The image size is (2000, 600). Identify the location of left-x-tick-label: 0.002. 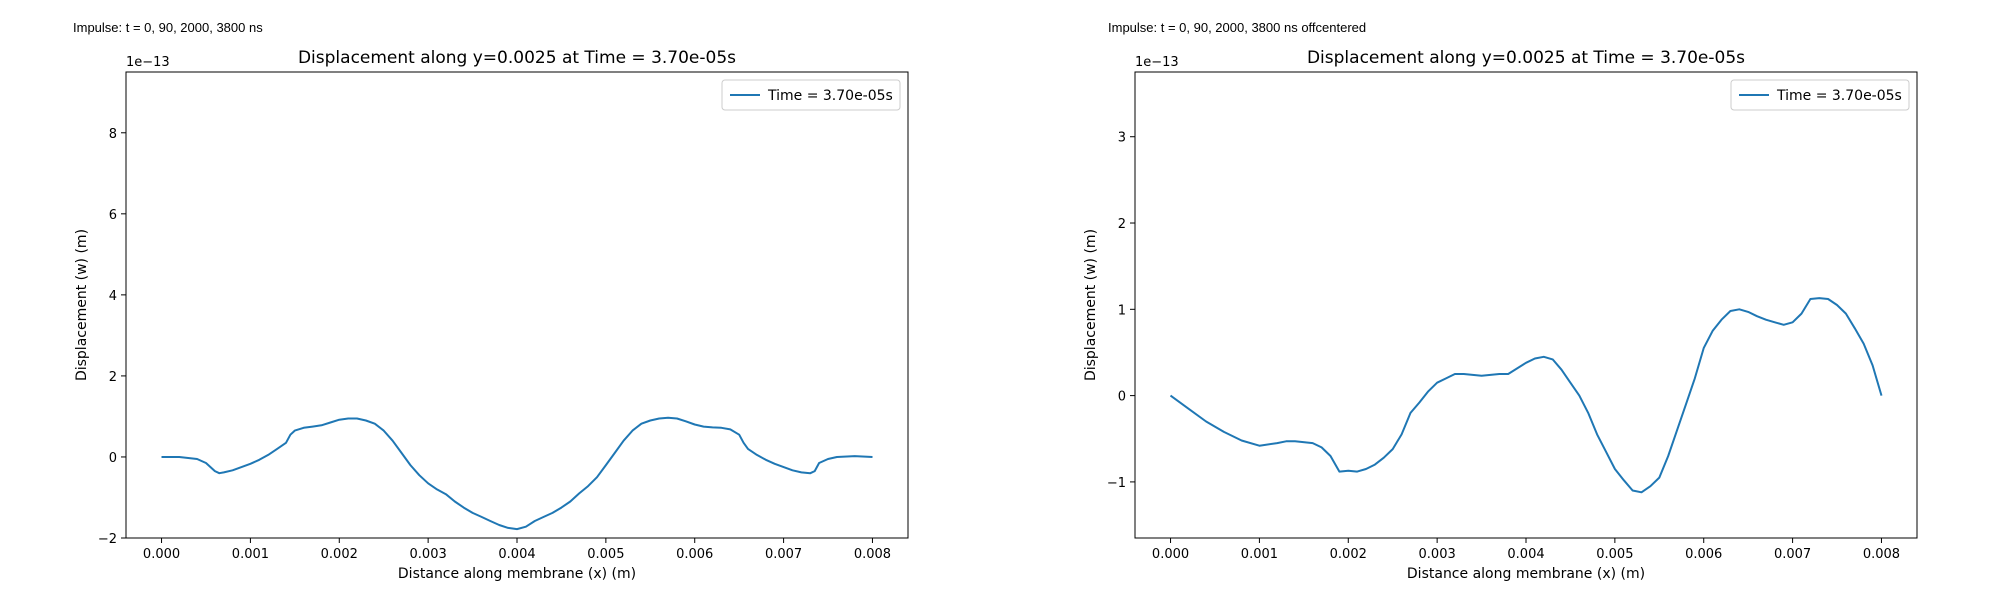
(339, 554).